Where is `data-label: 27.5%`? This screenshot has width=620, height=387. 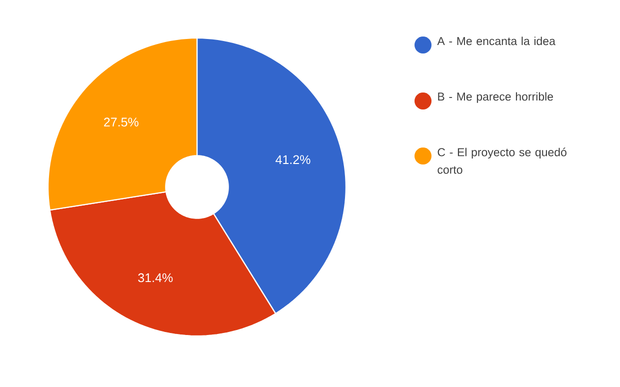 data-label: 27.5% is located at coordinates (121, 122).